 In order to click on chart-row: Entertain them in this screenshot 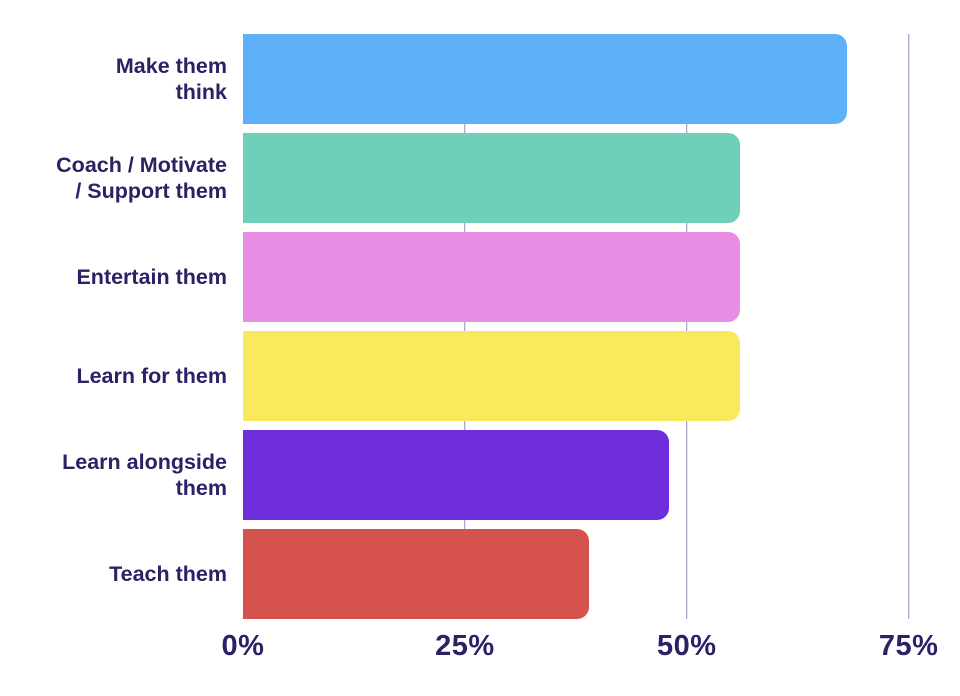, I will do `click(480, 277)`.